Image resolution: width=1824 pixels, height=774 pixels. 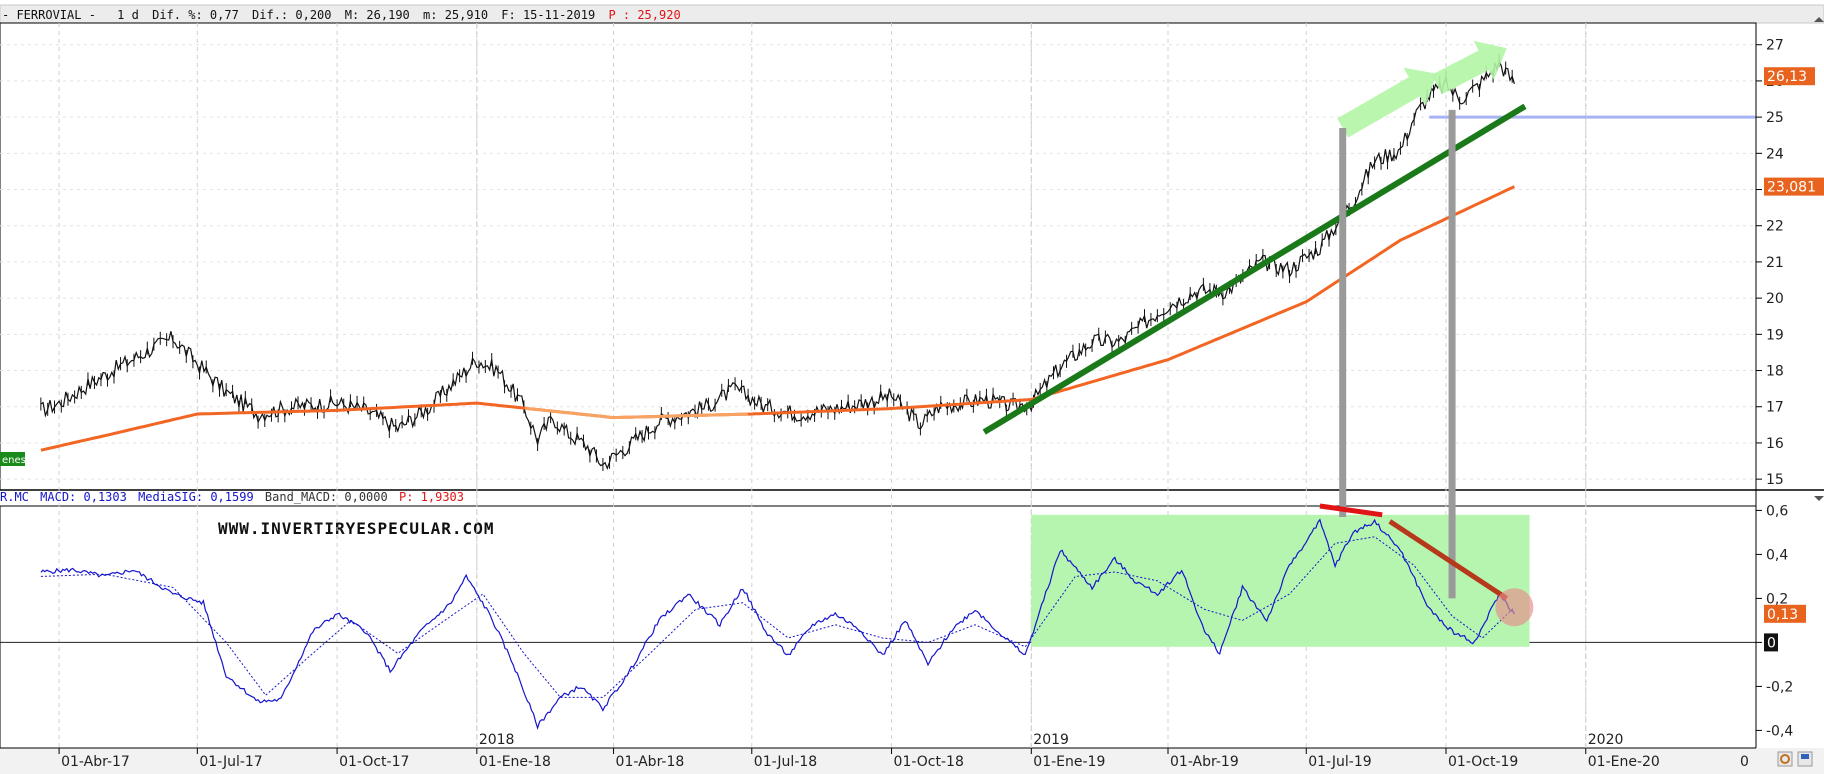 What do you see at coordinates (1775, 372) in the screenshot?
I see `y-tick-label: 18` at bounding box center [1775, 372].